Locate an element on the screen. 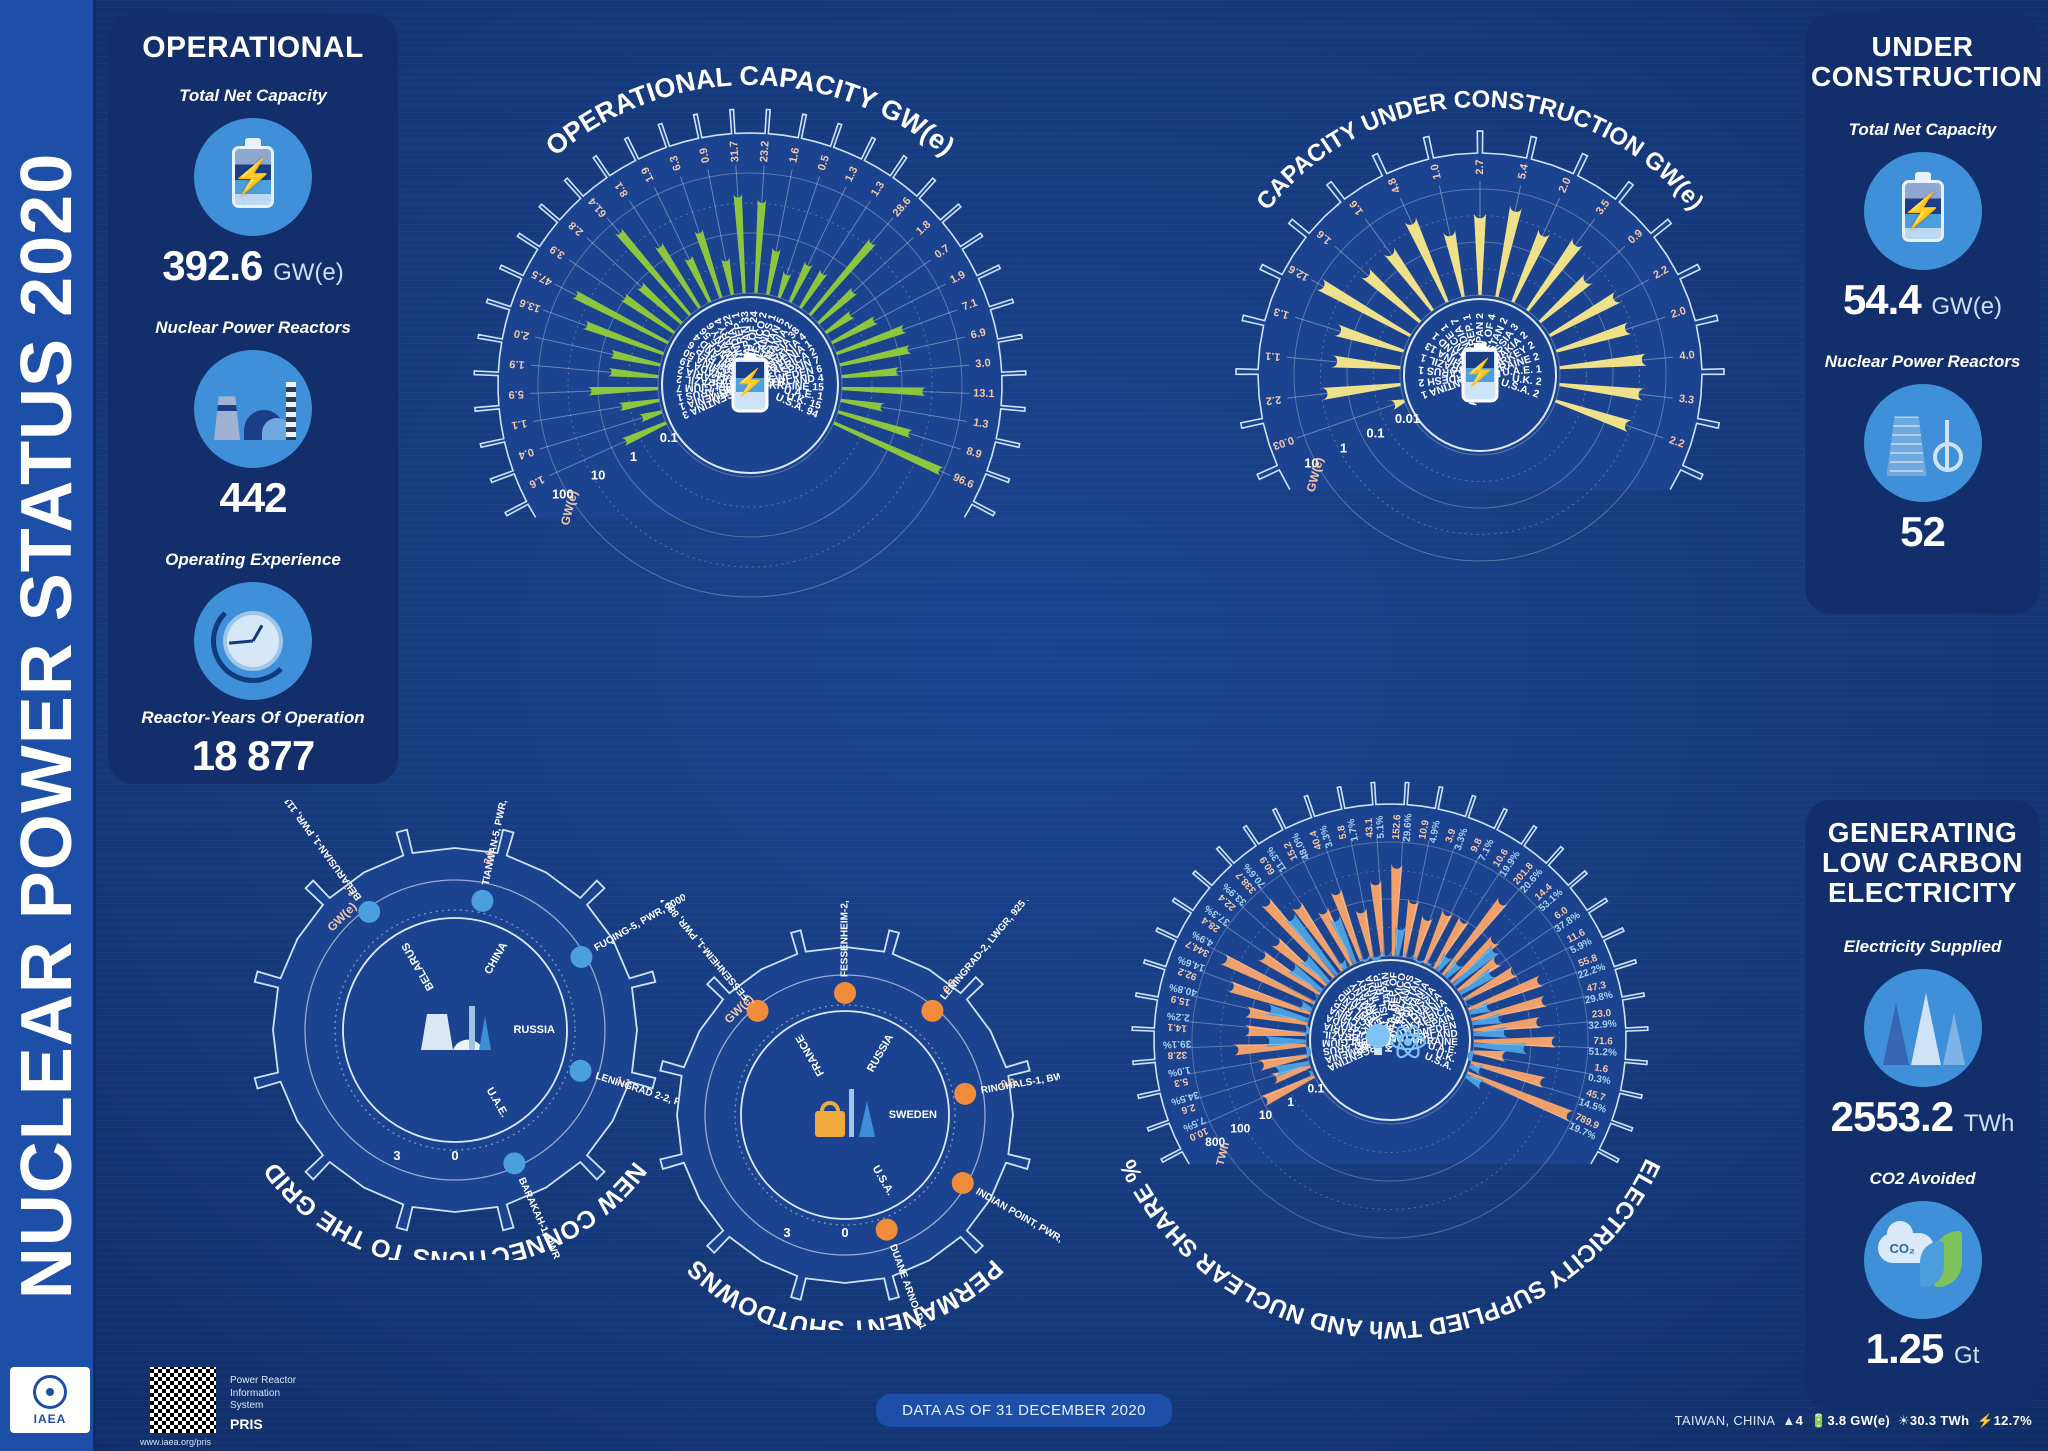 This screenshot has width=2048, height=1451. bar-value-label: 2.7 is located at coordinates (1480, 166).